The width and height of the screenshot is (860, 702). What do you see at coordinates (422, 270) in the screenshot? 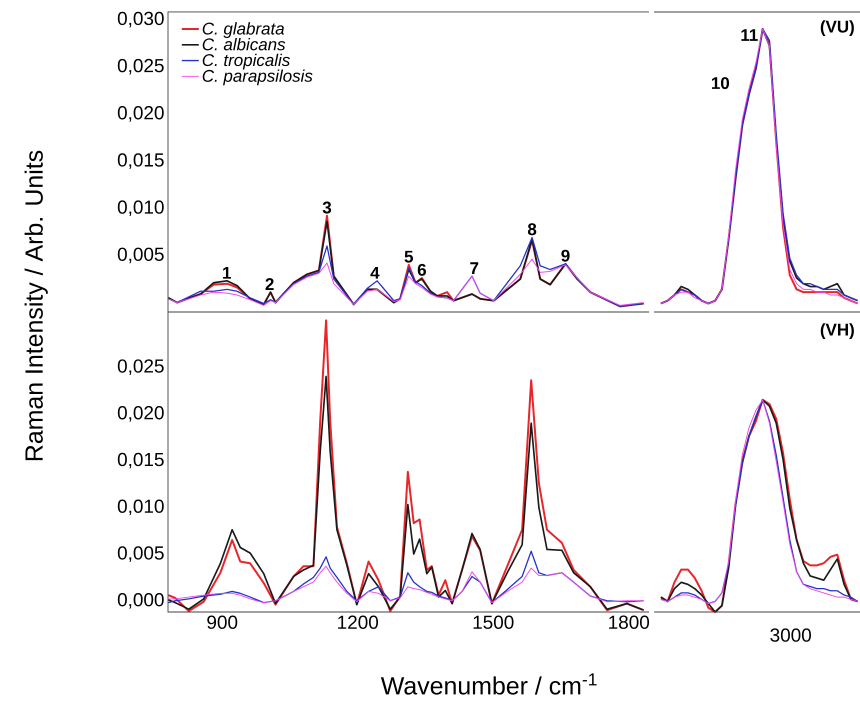
I see `annotation: 6` at bounding box center [422, 270].